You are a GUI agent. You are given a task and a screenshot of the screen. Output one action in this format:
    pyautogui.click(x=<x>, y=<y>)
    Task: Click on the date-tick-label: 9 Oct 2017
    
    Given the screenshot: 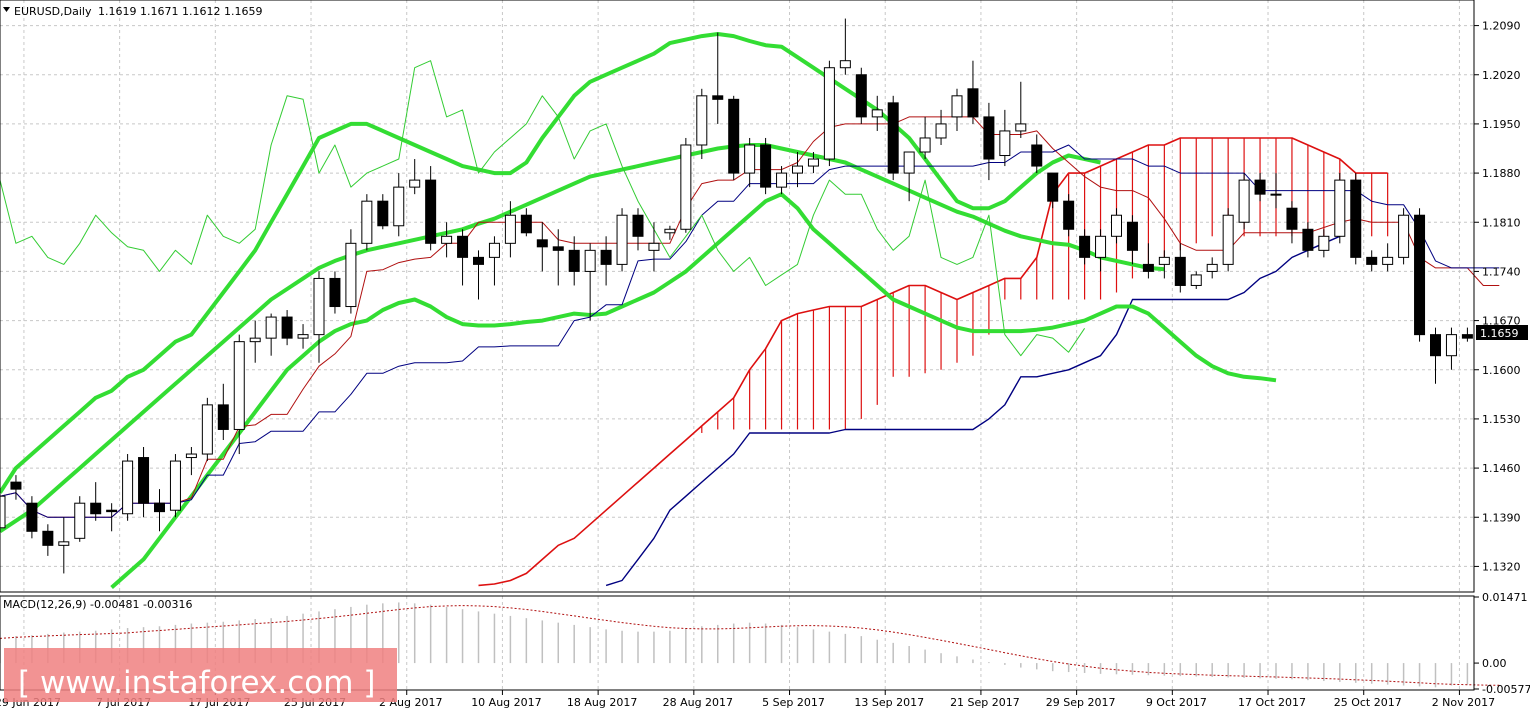 What is the action you would take?
    pyautogui.click(x=1176, y=702)
    